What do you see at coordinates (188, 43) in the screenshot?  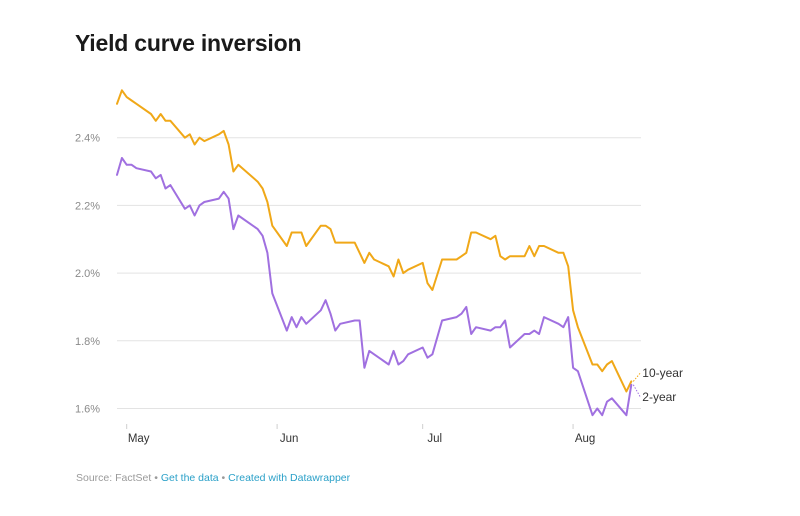 I see `chart-title: Yield curve inversion` at bounding box center [188, 43].